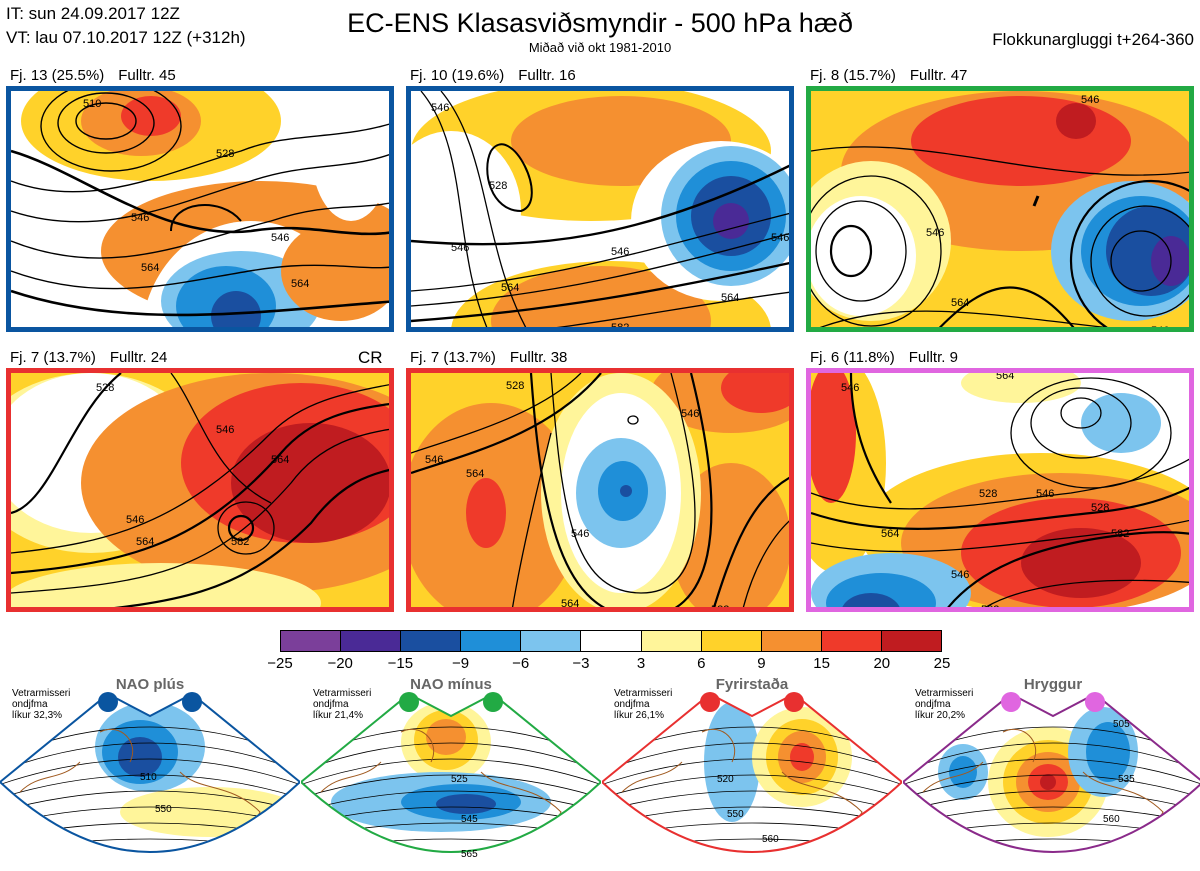  What do you see at coordinates (469, 819) in the screenshot?
I see `contour-label: 545` at bounding box center [469, 819].